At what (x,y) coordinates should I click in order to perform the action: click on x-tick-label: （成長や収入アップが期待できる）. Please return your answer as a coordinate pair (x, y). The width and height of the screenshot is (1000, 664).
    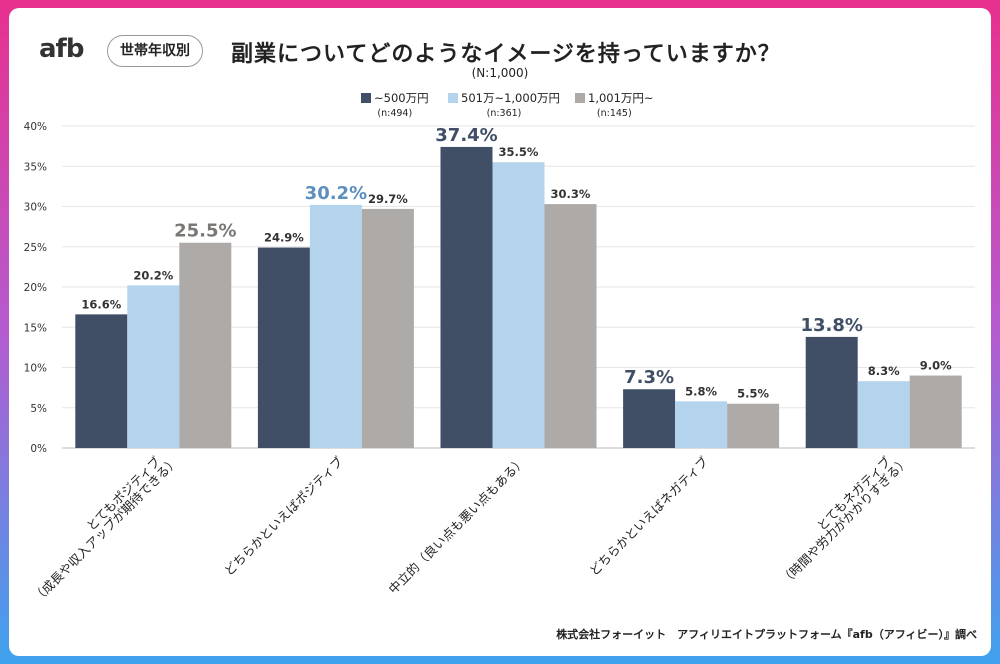
    Looking at the image, I should click on (106, 530).